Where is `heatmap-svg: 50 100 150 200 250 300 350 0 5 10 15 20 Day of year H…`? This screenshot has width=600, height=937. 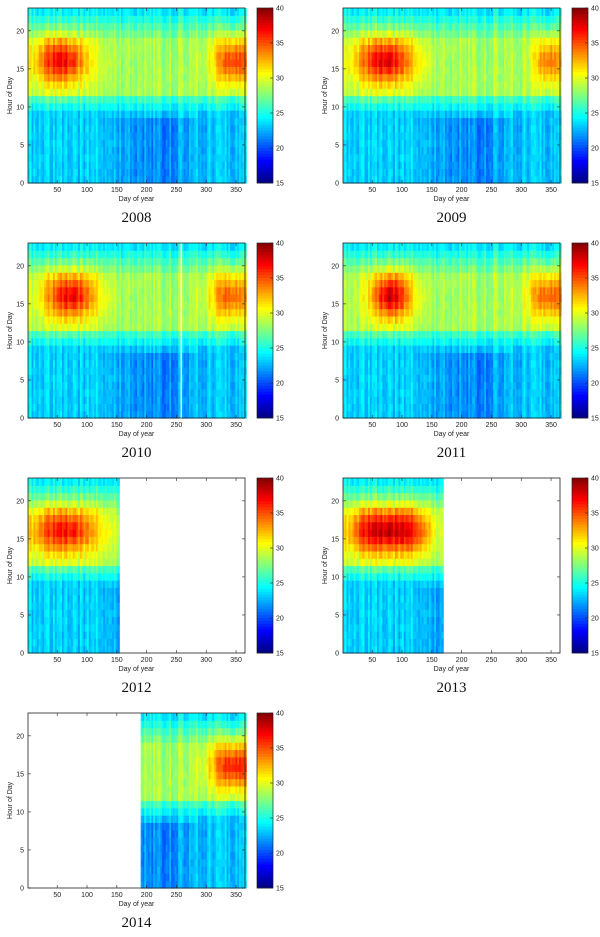
heatmap-svg: 50 100 150 200 250 300 350 0 5 10 15 20 Day of year H… is located at coordinates (142, 100).